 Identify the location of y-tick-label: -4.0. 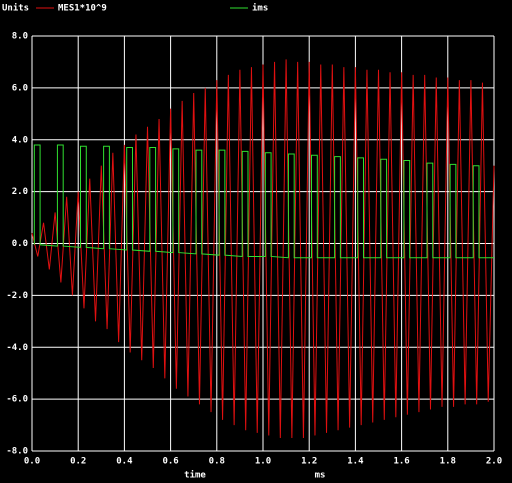
(17, 348).